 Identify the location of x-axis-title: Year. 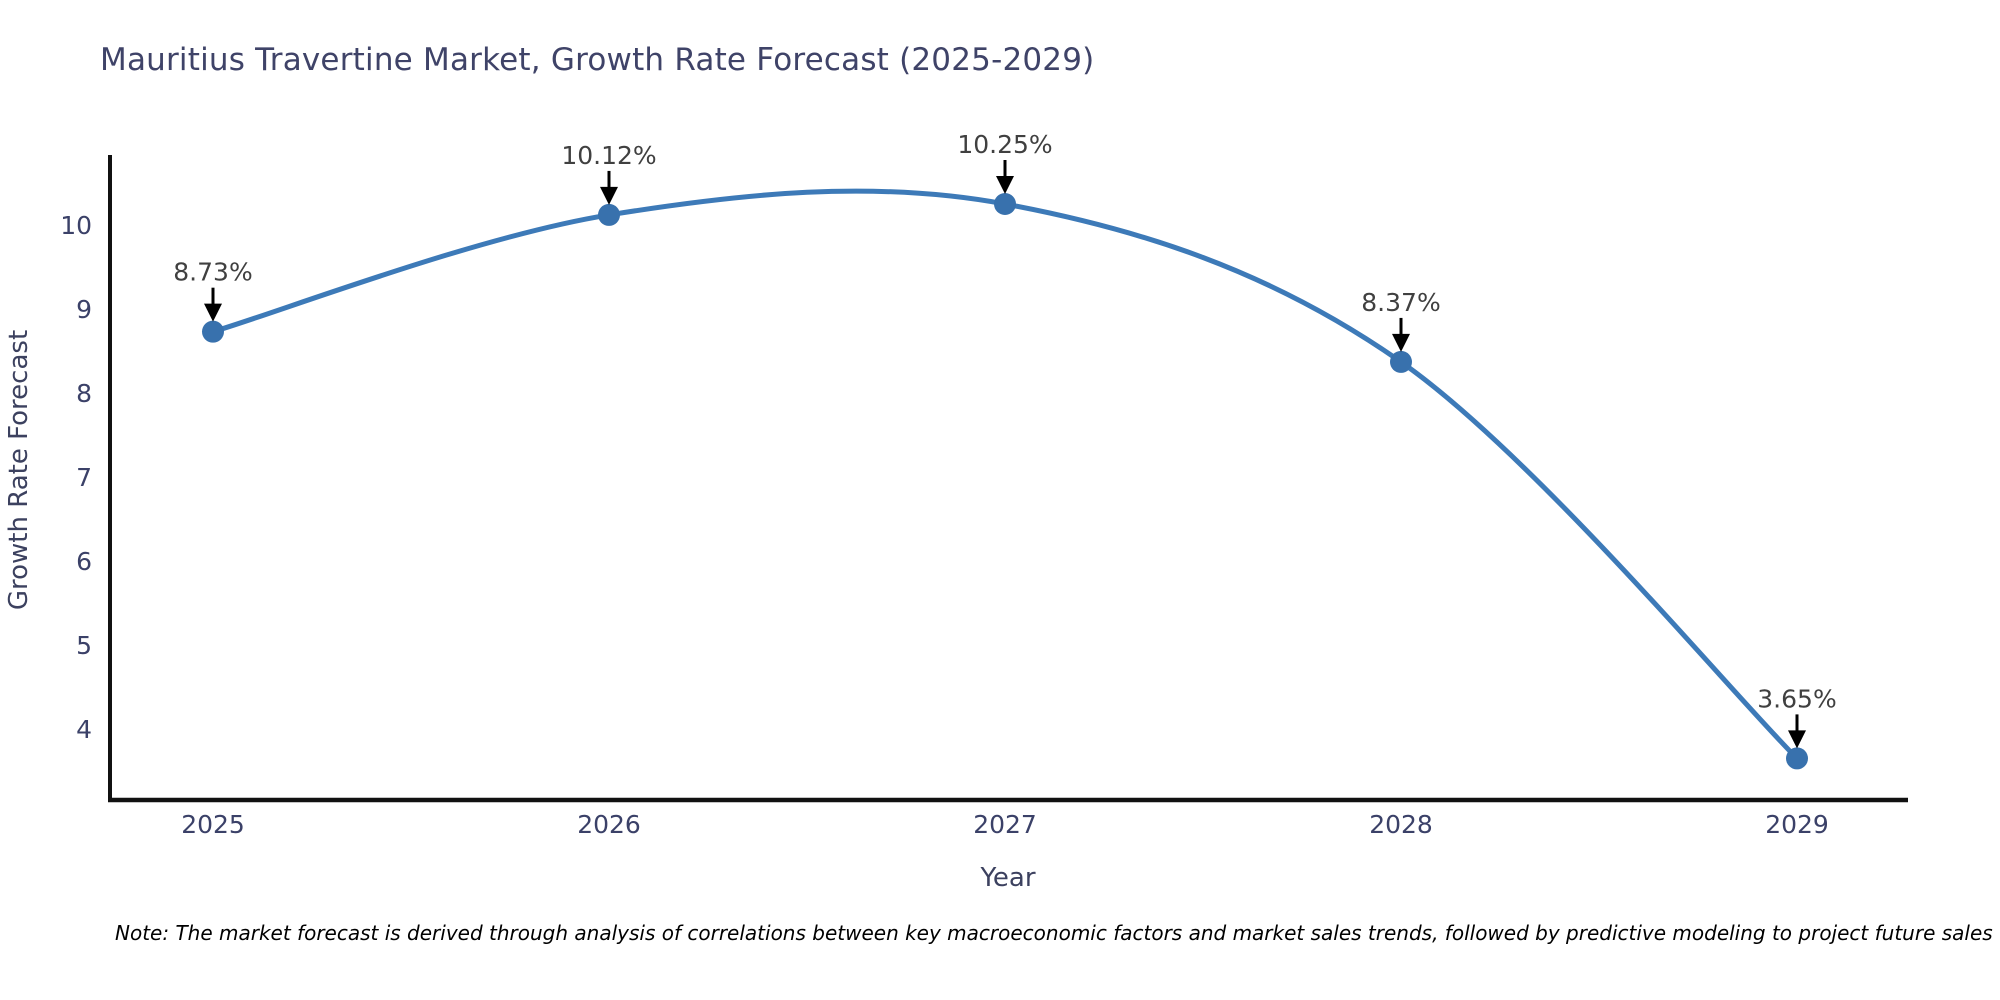
(1007, 878).